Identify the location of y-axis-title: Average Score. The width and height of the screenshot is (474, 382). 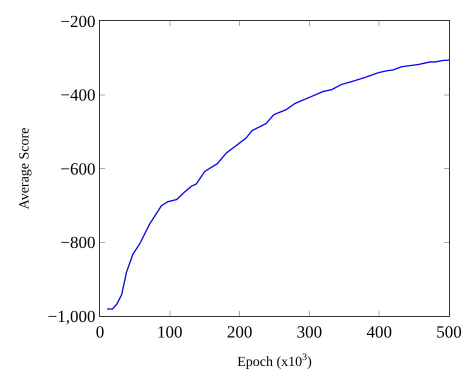
(24, 169).